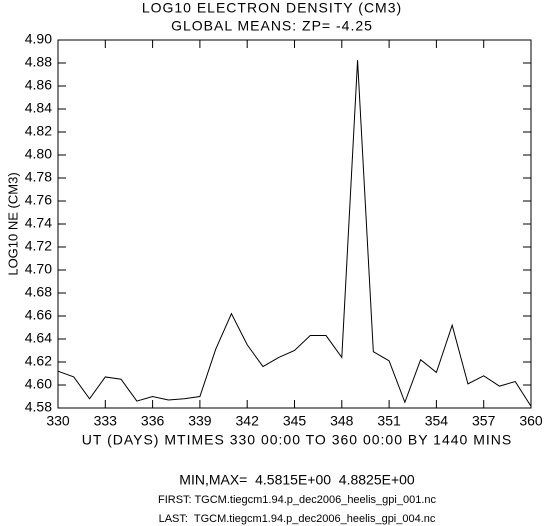 This screenshot has height=526, width=545. What do you see at coordinates (38, 292) in the screenshot?
I see `y-tick-label: 4.68` at bounding box center [38, 292].